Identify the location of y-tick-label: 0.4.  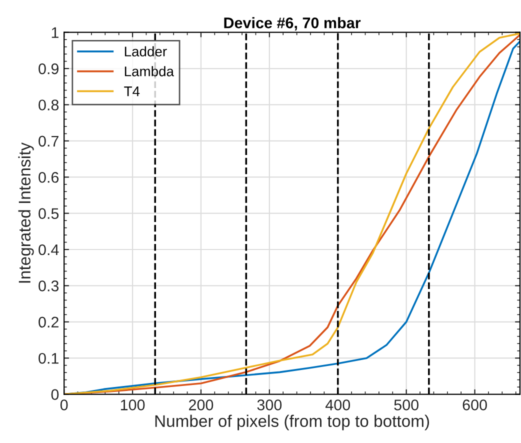
(48, 250).